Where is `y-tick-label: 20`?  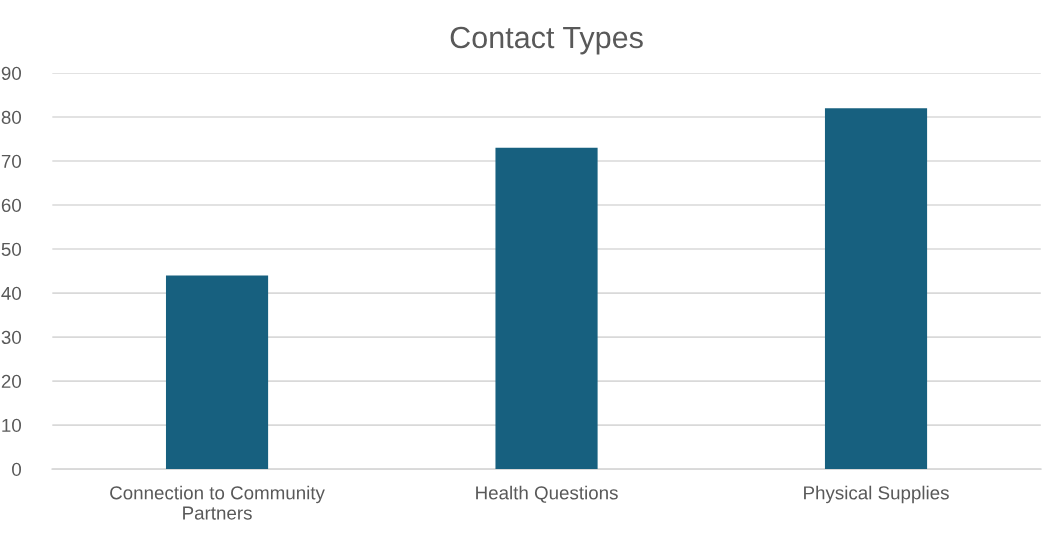 y-tick-label: 20 is located at coordinates (11, 381).